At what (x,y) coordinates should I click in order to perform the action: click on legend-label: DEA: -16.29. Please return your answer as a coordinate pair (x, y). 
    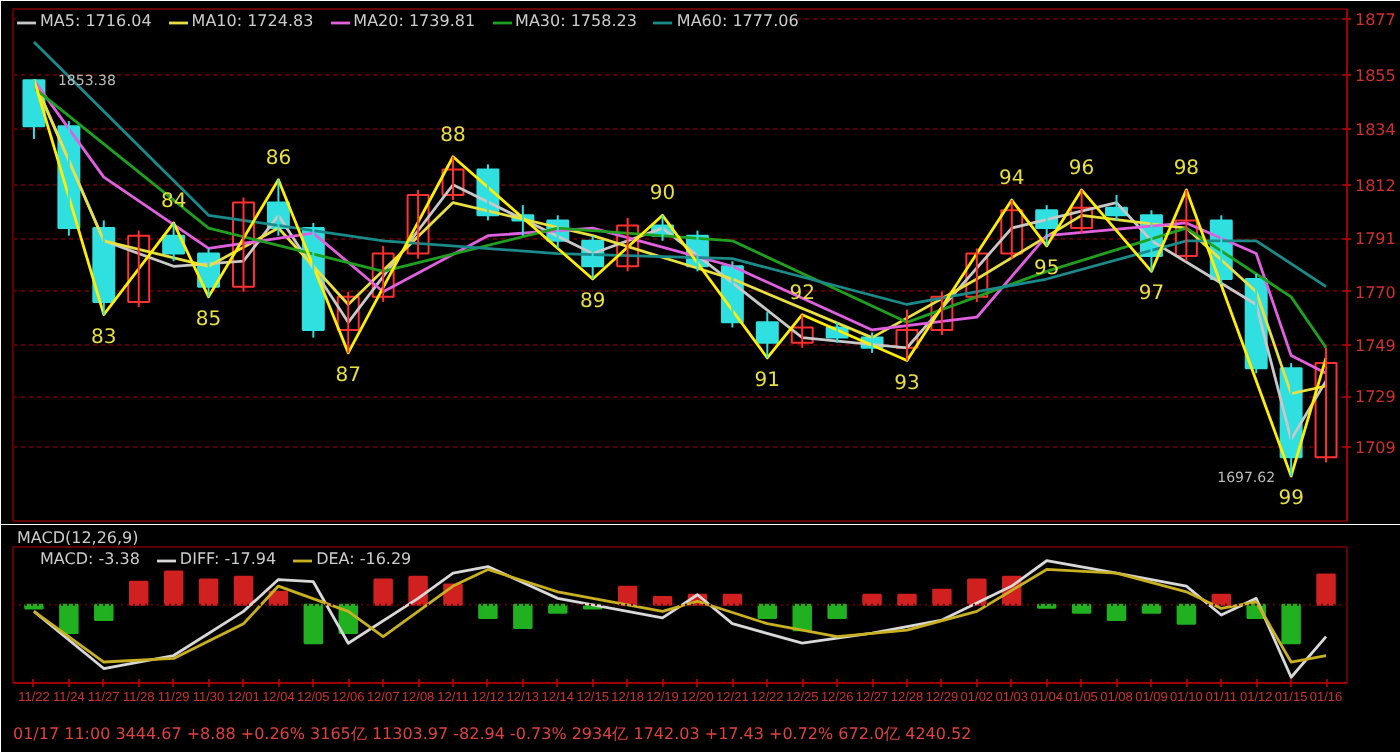
    Looking at the image, I should click on (364, 559).